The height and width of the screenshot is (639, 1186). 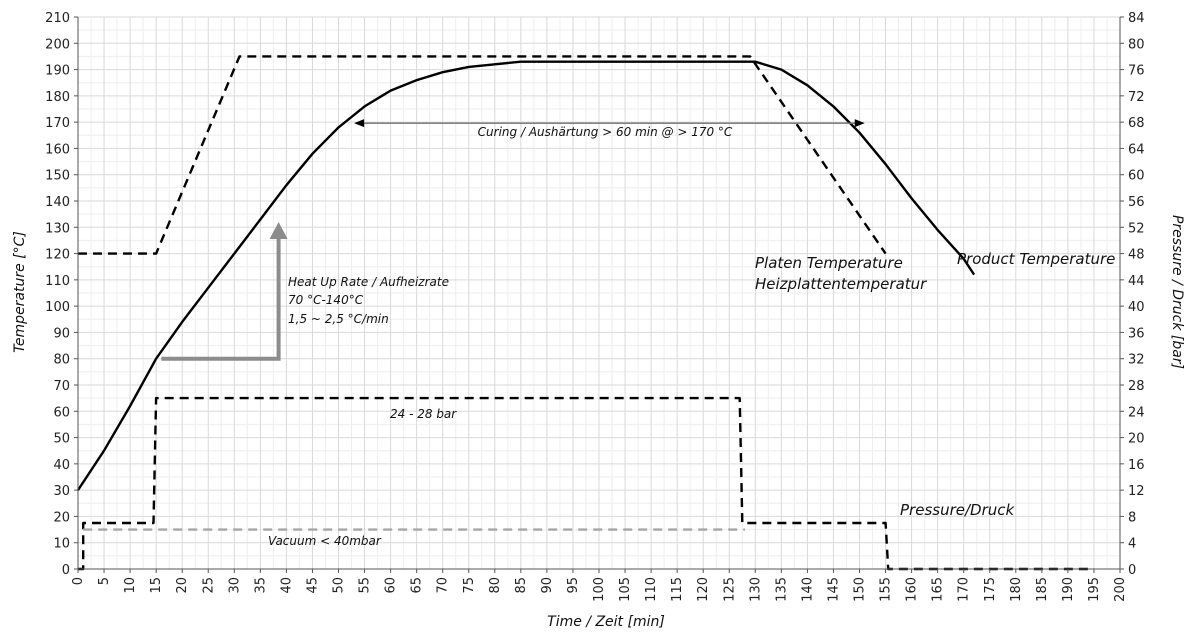 I want to click on y-tick-label: 170, so click(x=57, y=123).